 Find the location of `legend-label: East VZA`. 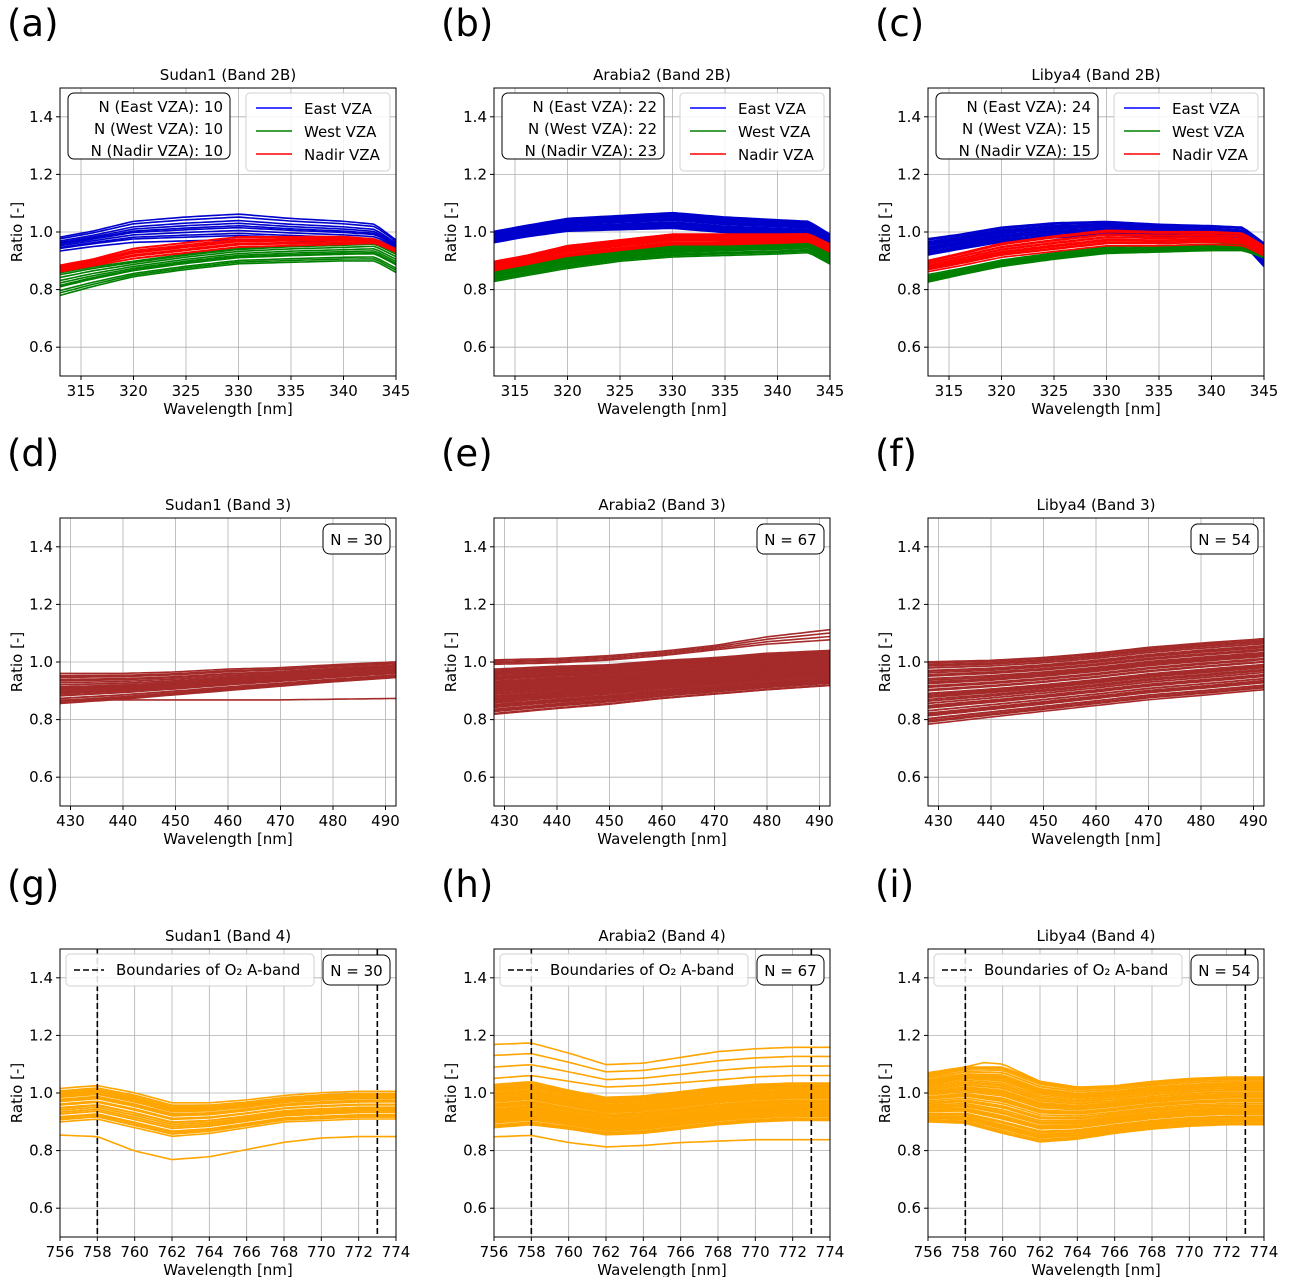

legend-label: East VZA is located at coordinates (1206, 109).